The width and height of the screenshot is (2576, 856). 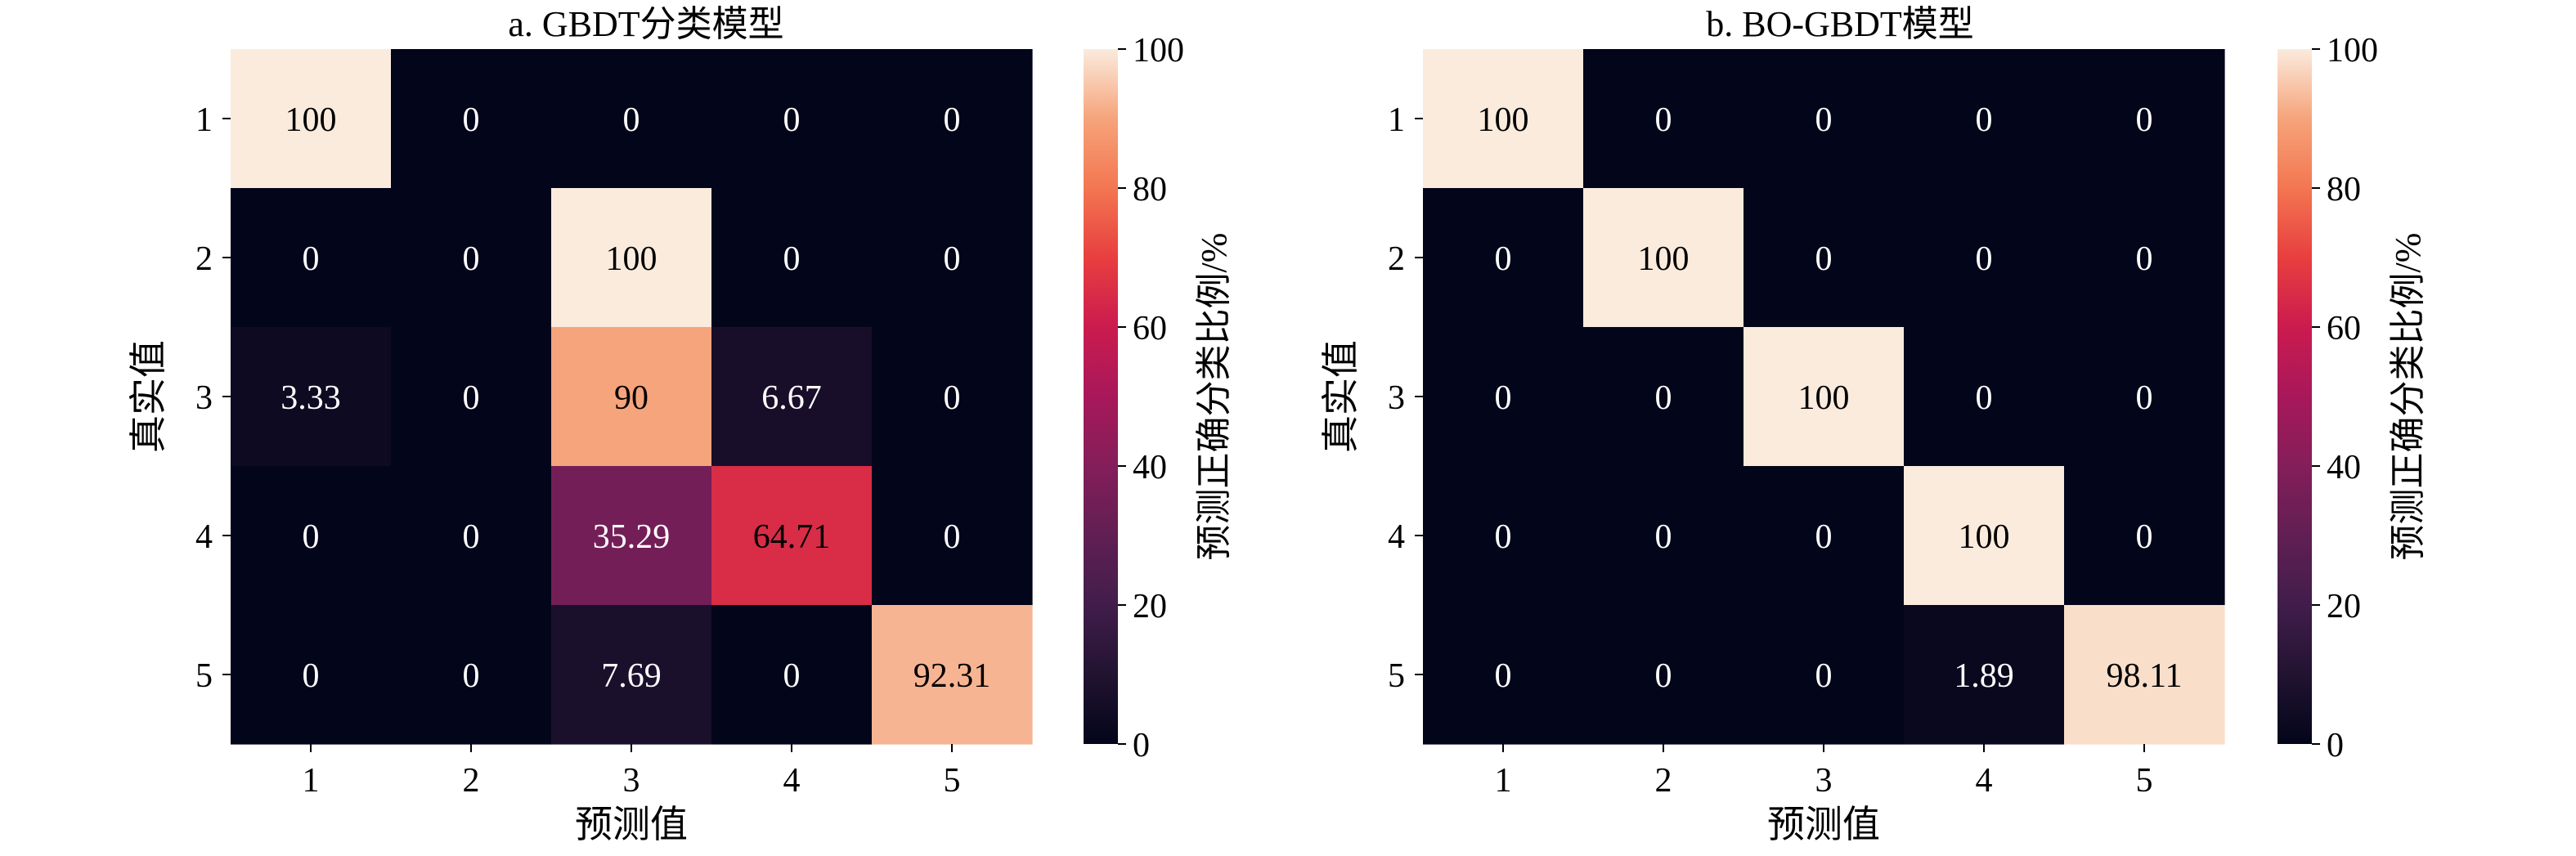 What do you see at coordinates (632, 537) in the screenshot?
I see `cell-value-label: 35.29` at bounding box center [632, 537].